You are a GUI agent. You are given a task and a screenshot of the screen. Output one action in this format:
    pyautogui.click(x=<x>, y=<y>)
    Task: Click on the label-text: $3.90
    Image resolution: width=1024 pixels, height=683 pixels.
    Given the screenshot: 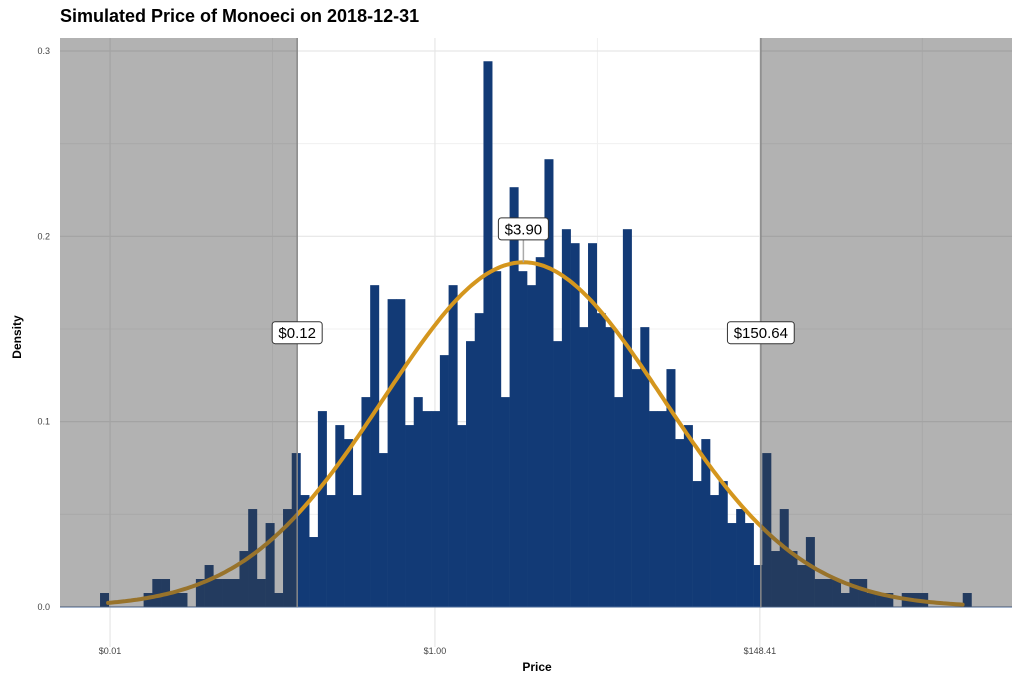 What is the action you would take?
    pyautogui.click(x=524, y=229)
    